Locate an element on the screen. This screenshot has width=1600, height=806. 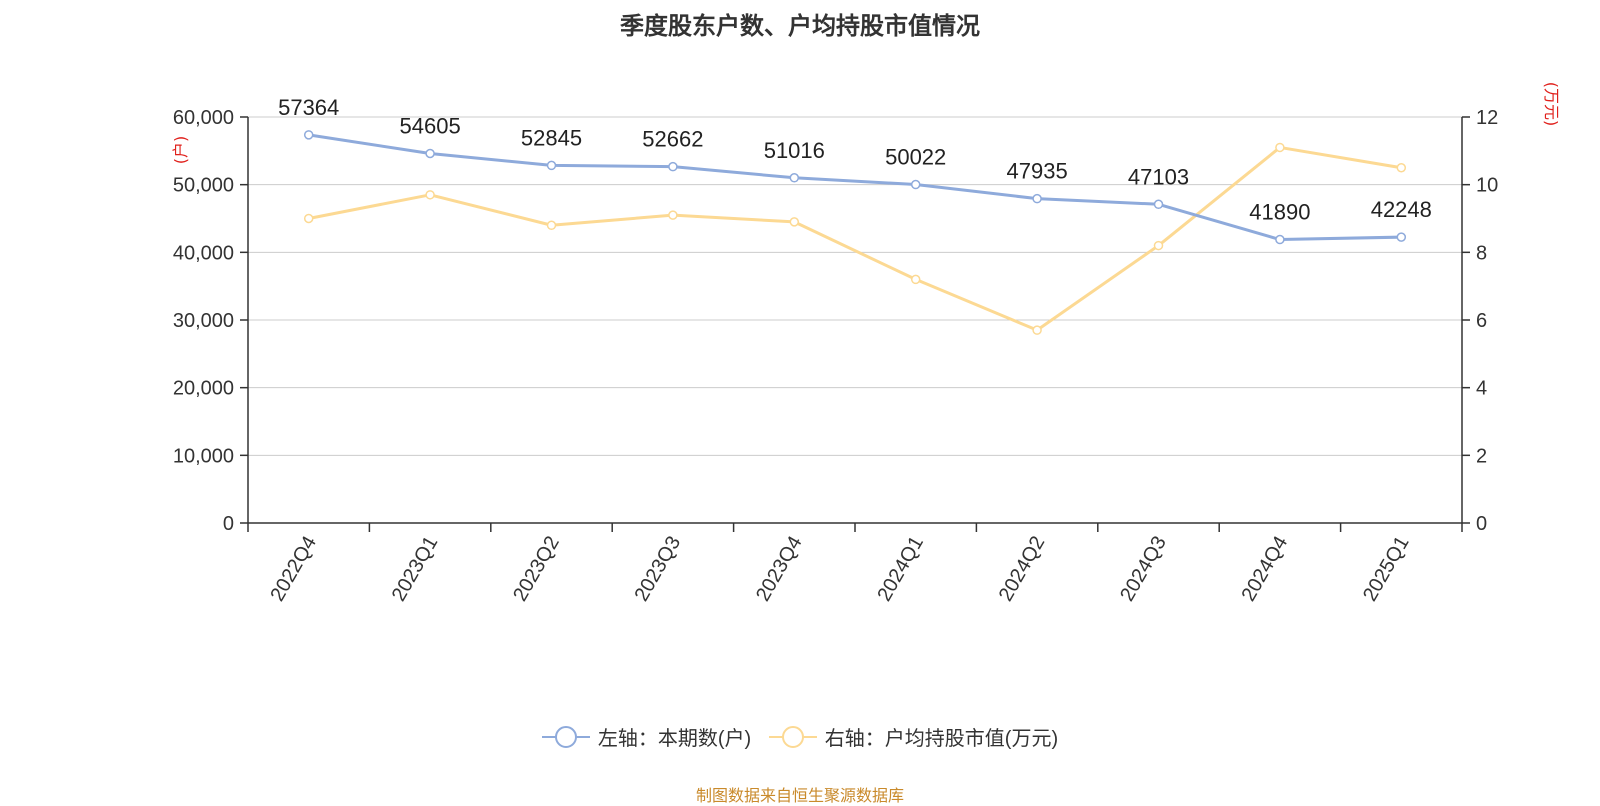
source-note: 制图数据来自恒生聚源数据库 is located at coordinates (799, 796).